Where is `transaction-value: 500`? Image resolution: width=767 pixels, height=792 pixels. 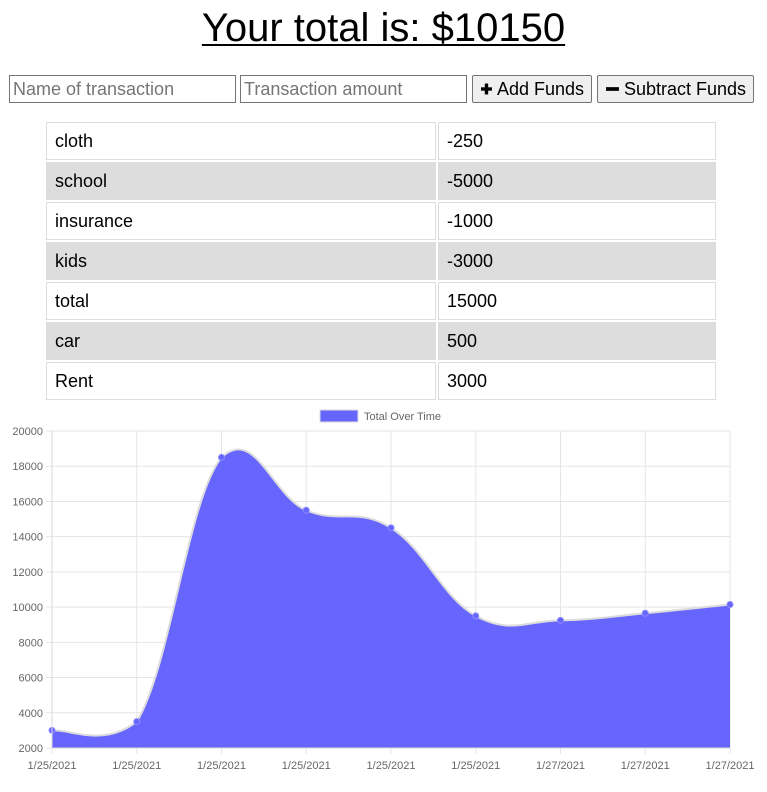
transaction-value: 500 is located at coordinates (577, 341).